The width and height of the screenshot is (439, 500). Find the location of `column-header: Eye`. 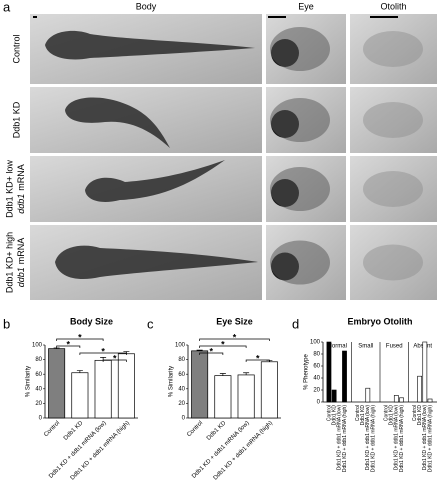

column-header: Eye is located at coordinates (306, 6).